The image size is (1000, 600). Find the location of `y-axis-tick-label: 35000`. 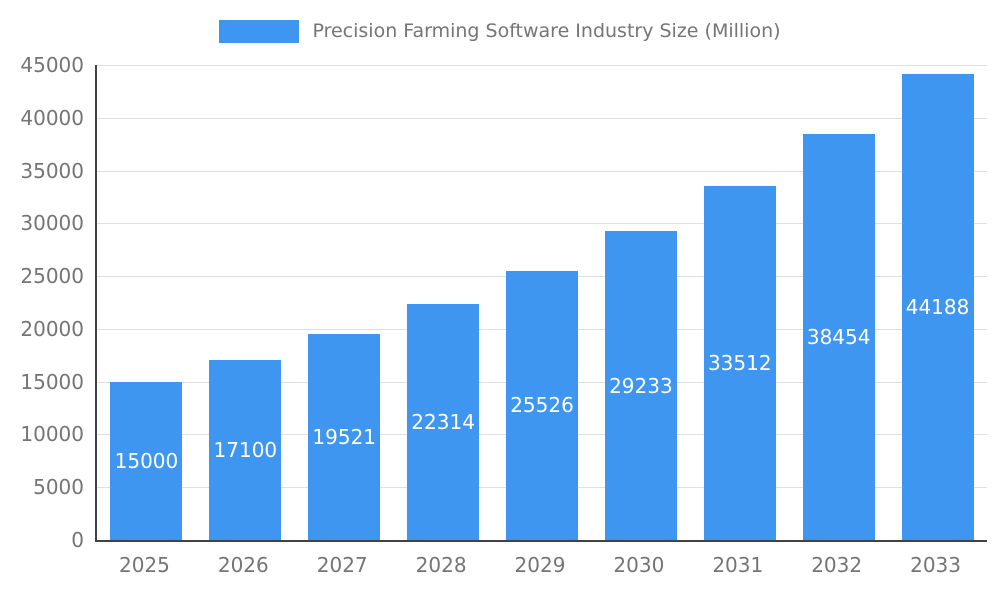

y-axis-tick-label: 35000 is located at coordinates (52, 170).